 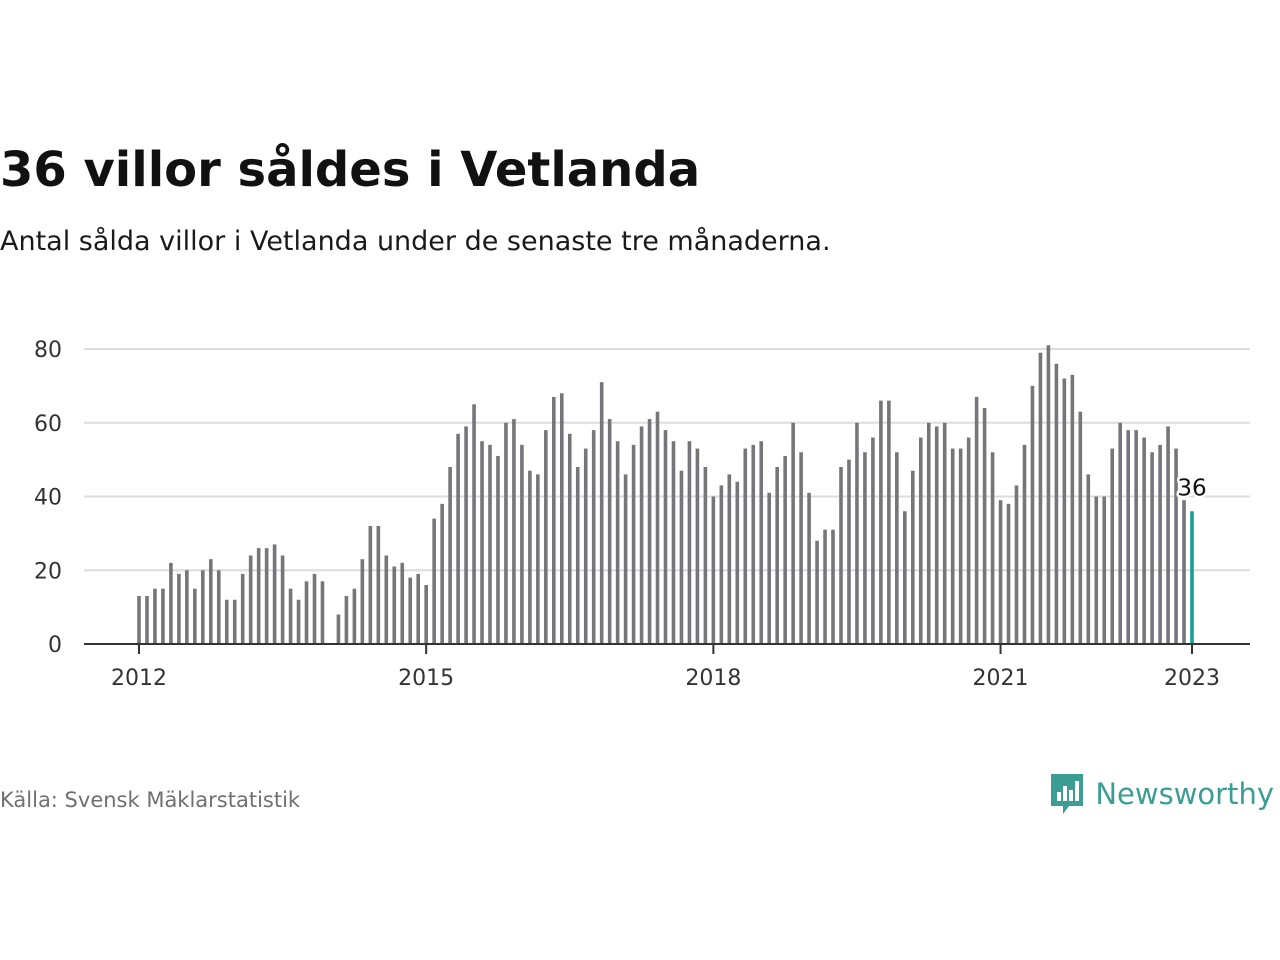 I want to click on annotation: 36, so click(x=1192, y=488).